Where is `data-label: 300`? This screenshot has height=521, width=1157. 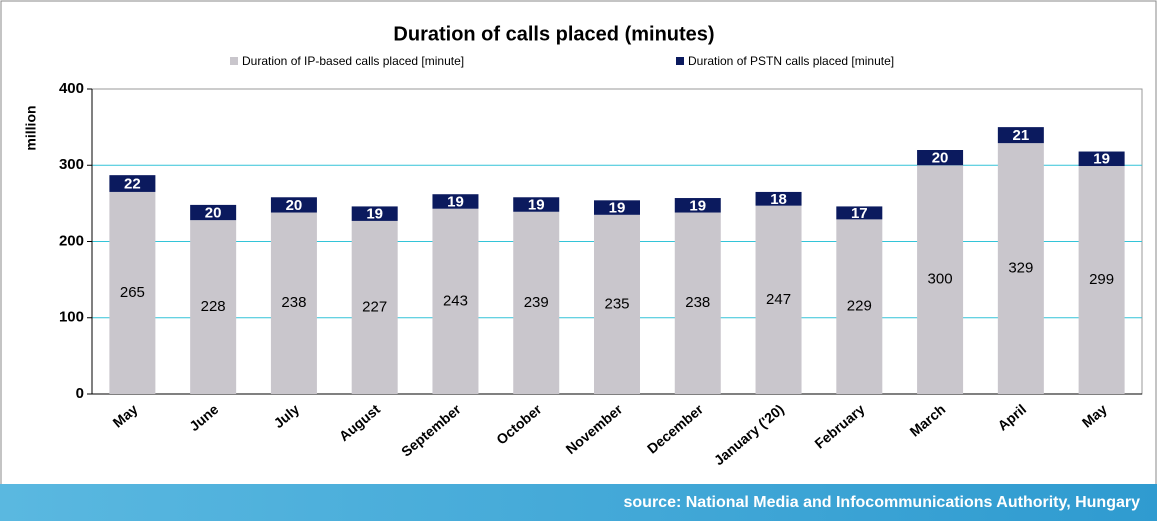
data-label: 300 is located at coordinates (940, 279).